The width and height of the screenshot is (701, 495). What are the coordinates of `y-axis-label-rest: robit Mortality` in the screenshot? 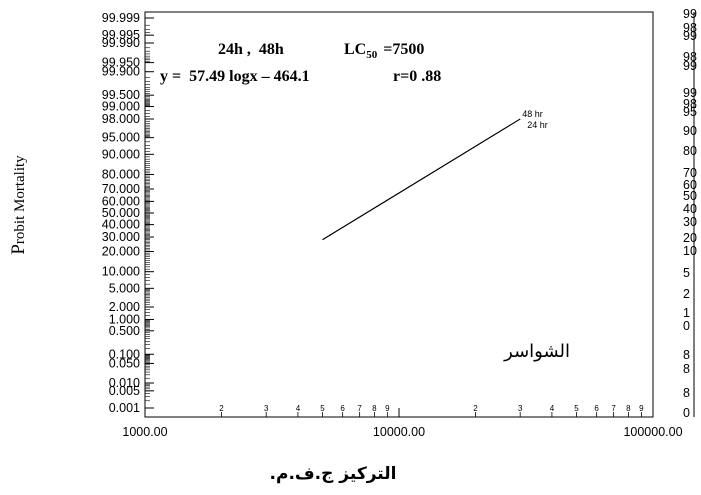 It's located at (20, 199).